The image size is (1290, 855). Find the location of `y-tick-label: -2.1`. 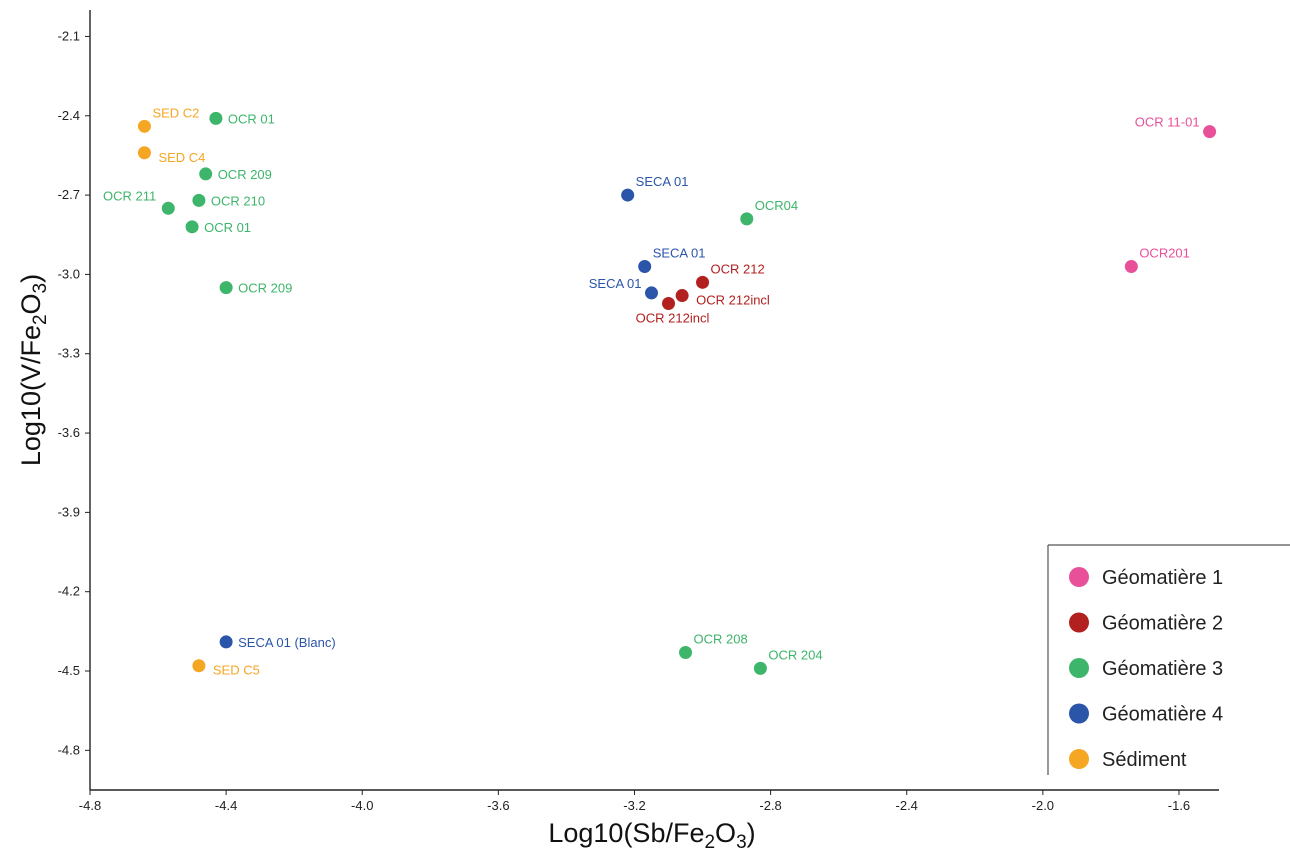

y-tick-label: -2.1 is located at coordinates (69, 35).